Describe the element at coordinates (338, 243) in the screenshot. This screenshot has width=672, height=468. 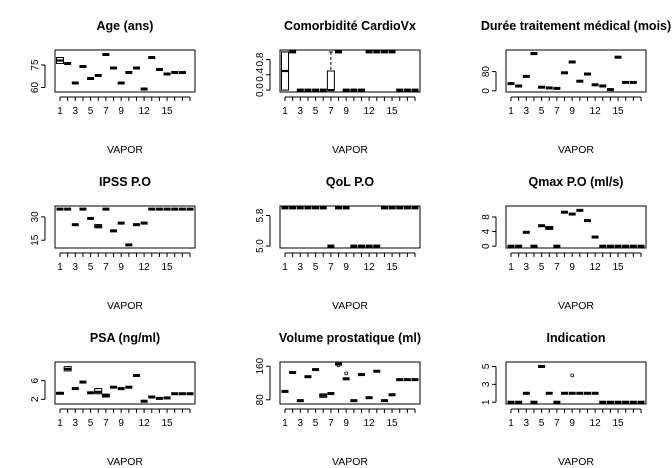
I see `panel-5: QoL P.O VAPOR 1 3 5 7 9 12 15 5.0 5.8` at that location.